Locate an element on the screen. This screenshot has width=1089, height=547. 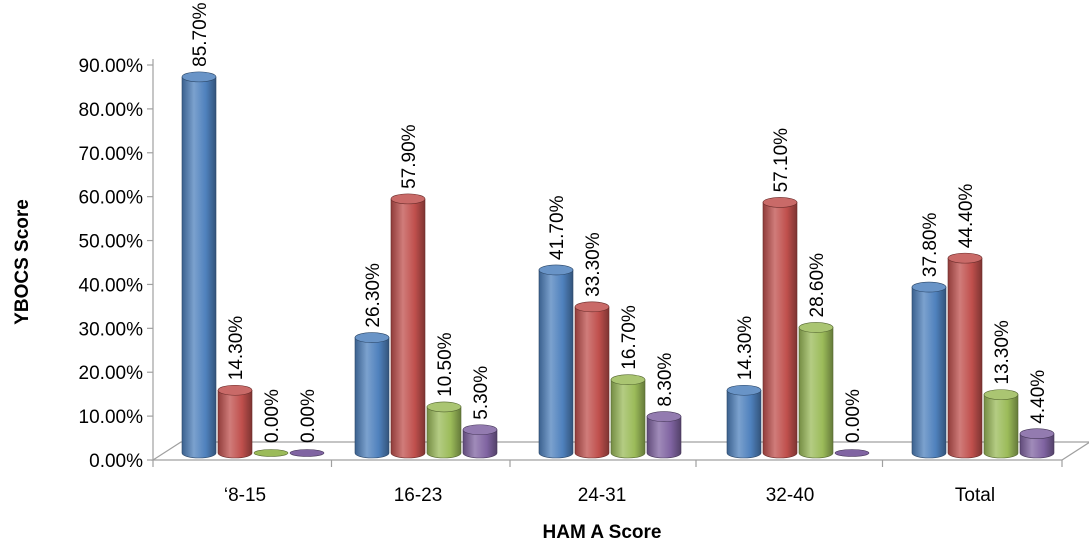
y-tick-label: 30.00% is located at coordinates (111, 329).